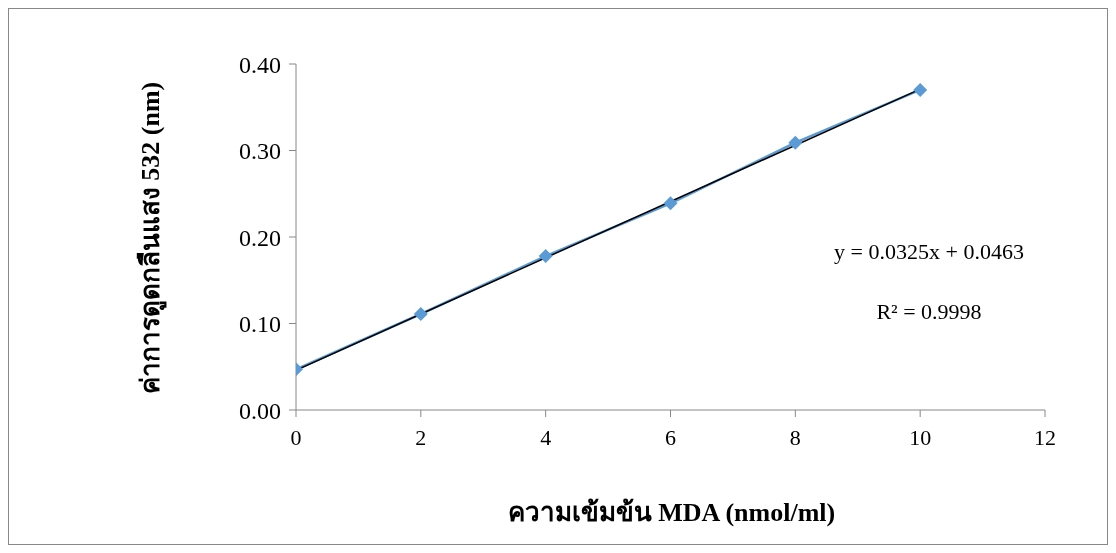 Image resolution: width=1116 pixels, height=553 pixels. Describe the element at coordinates (296, 437) in the screenshot. I see `x-tick-label: 0` at that location.